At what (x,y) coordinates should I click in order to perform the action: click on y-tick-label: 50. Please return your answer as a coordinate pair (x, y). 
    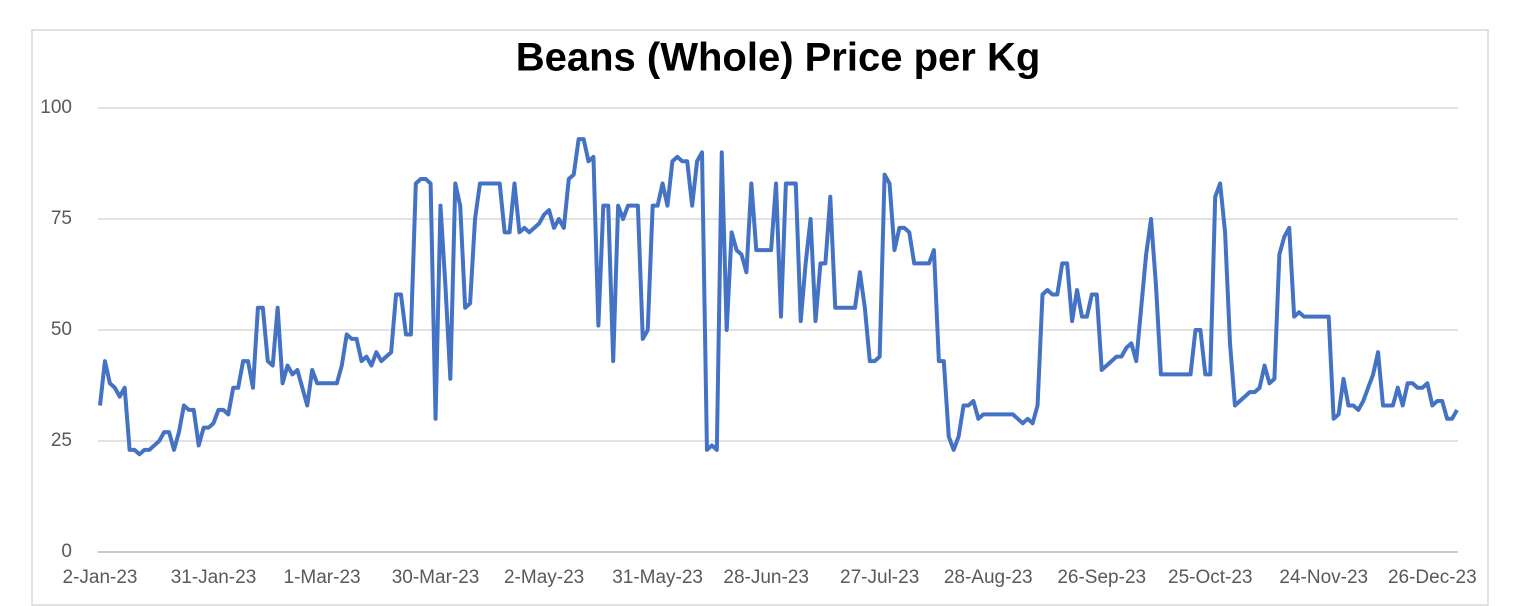
    Looking at the image, I should click on (61, 329).